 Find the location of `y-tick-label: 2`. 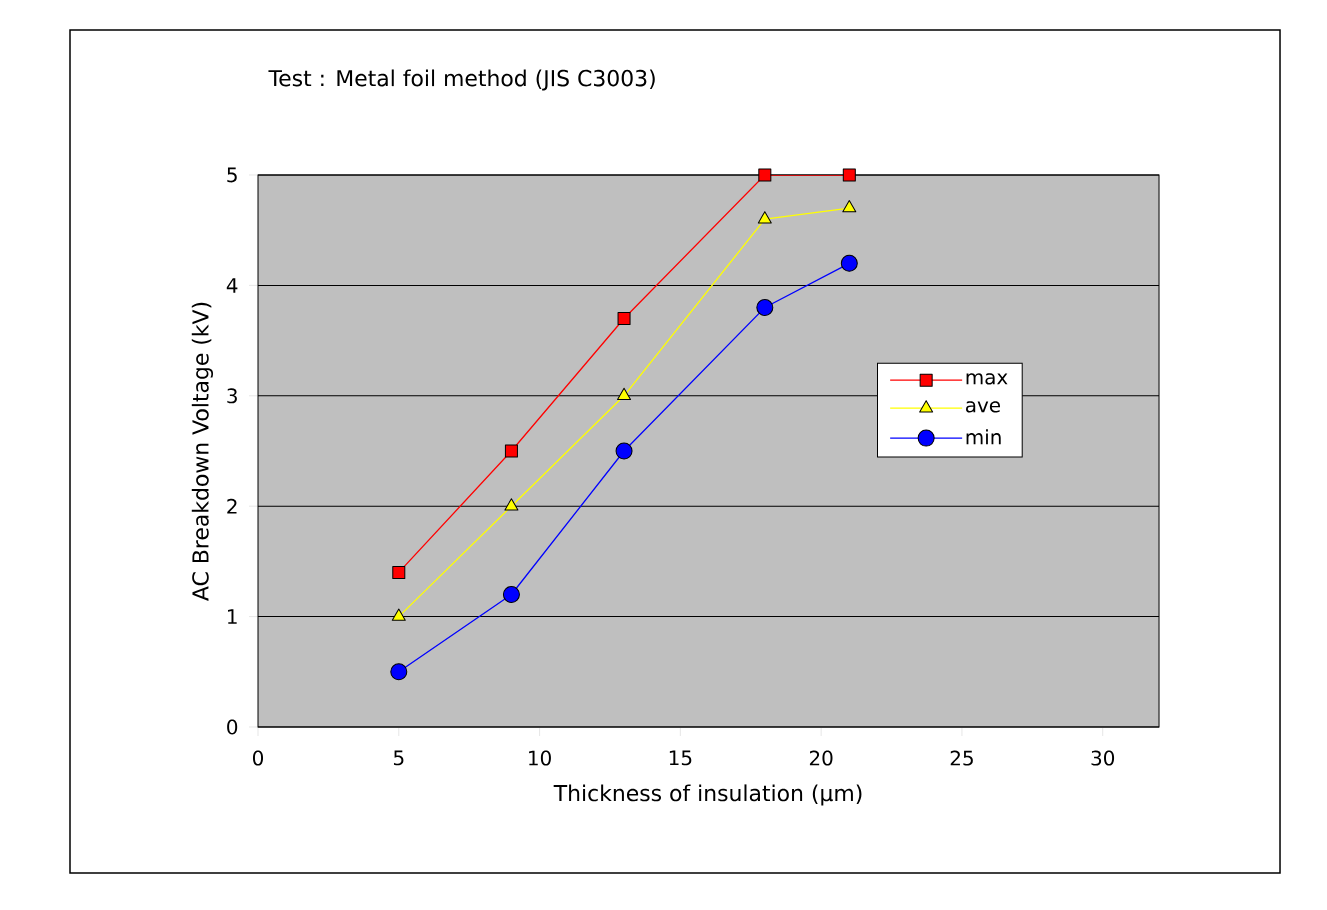

y-tick-label: 2 is located at coordinates (232, 506).